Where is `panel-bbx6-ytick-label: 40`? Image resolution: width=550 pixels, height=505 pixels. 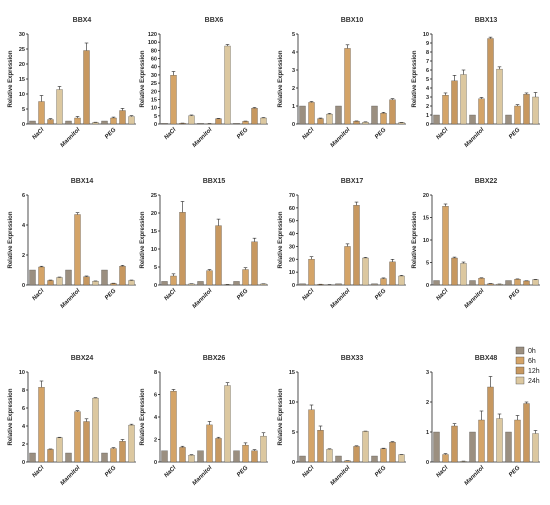 panel-bbx6-ytick-label: 40 is located at coordinates (154, 68).